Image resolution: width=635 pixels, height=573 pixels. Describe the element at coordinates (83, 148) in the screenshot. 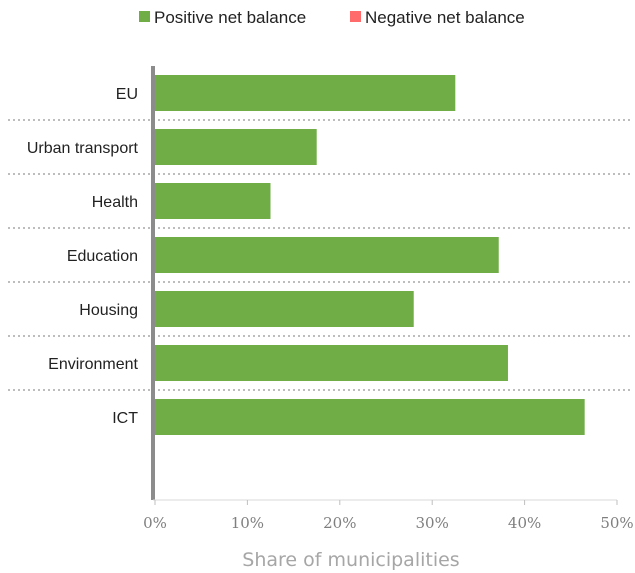

I see `category-label: Urban transport` at that location.